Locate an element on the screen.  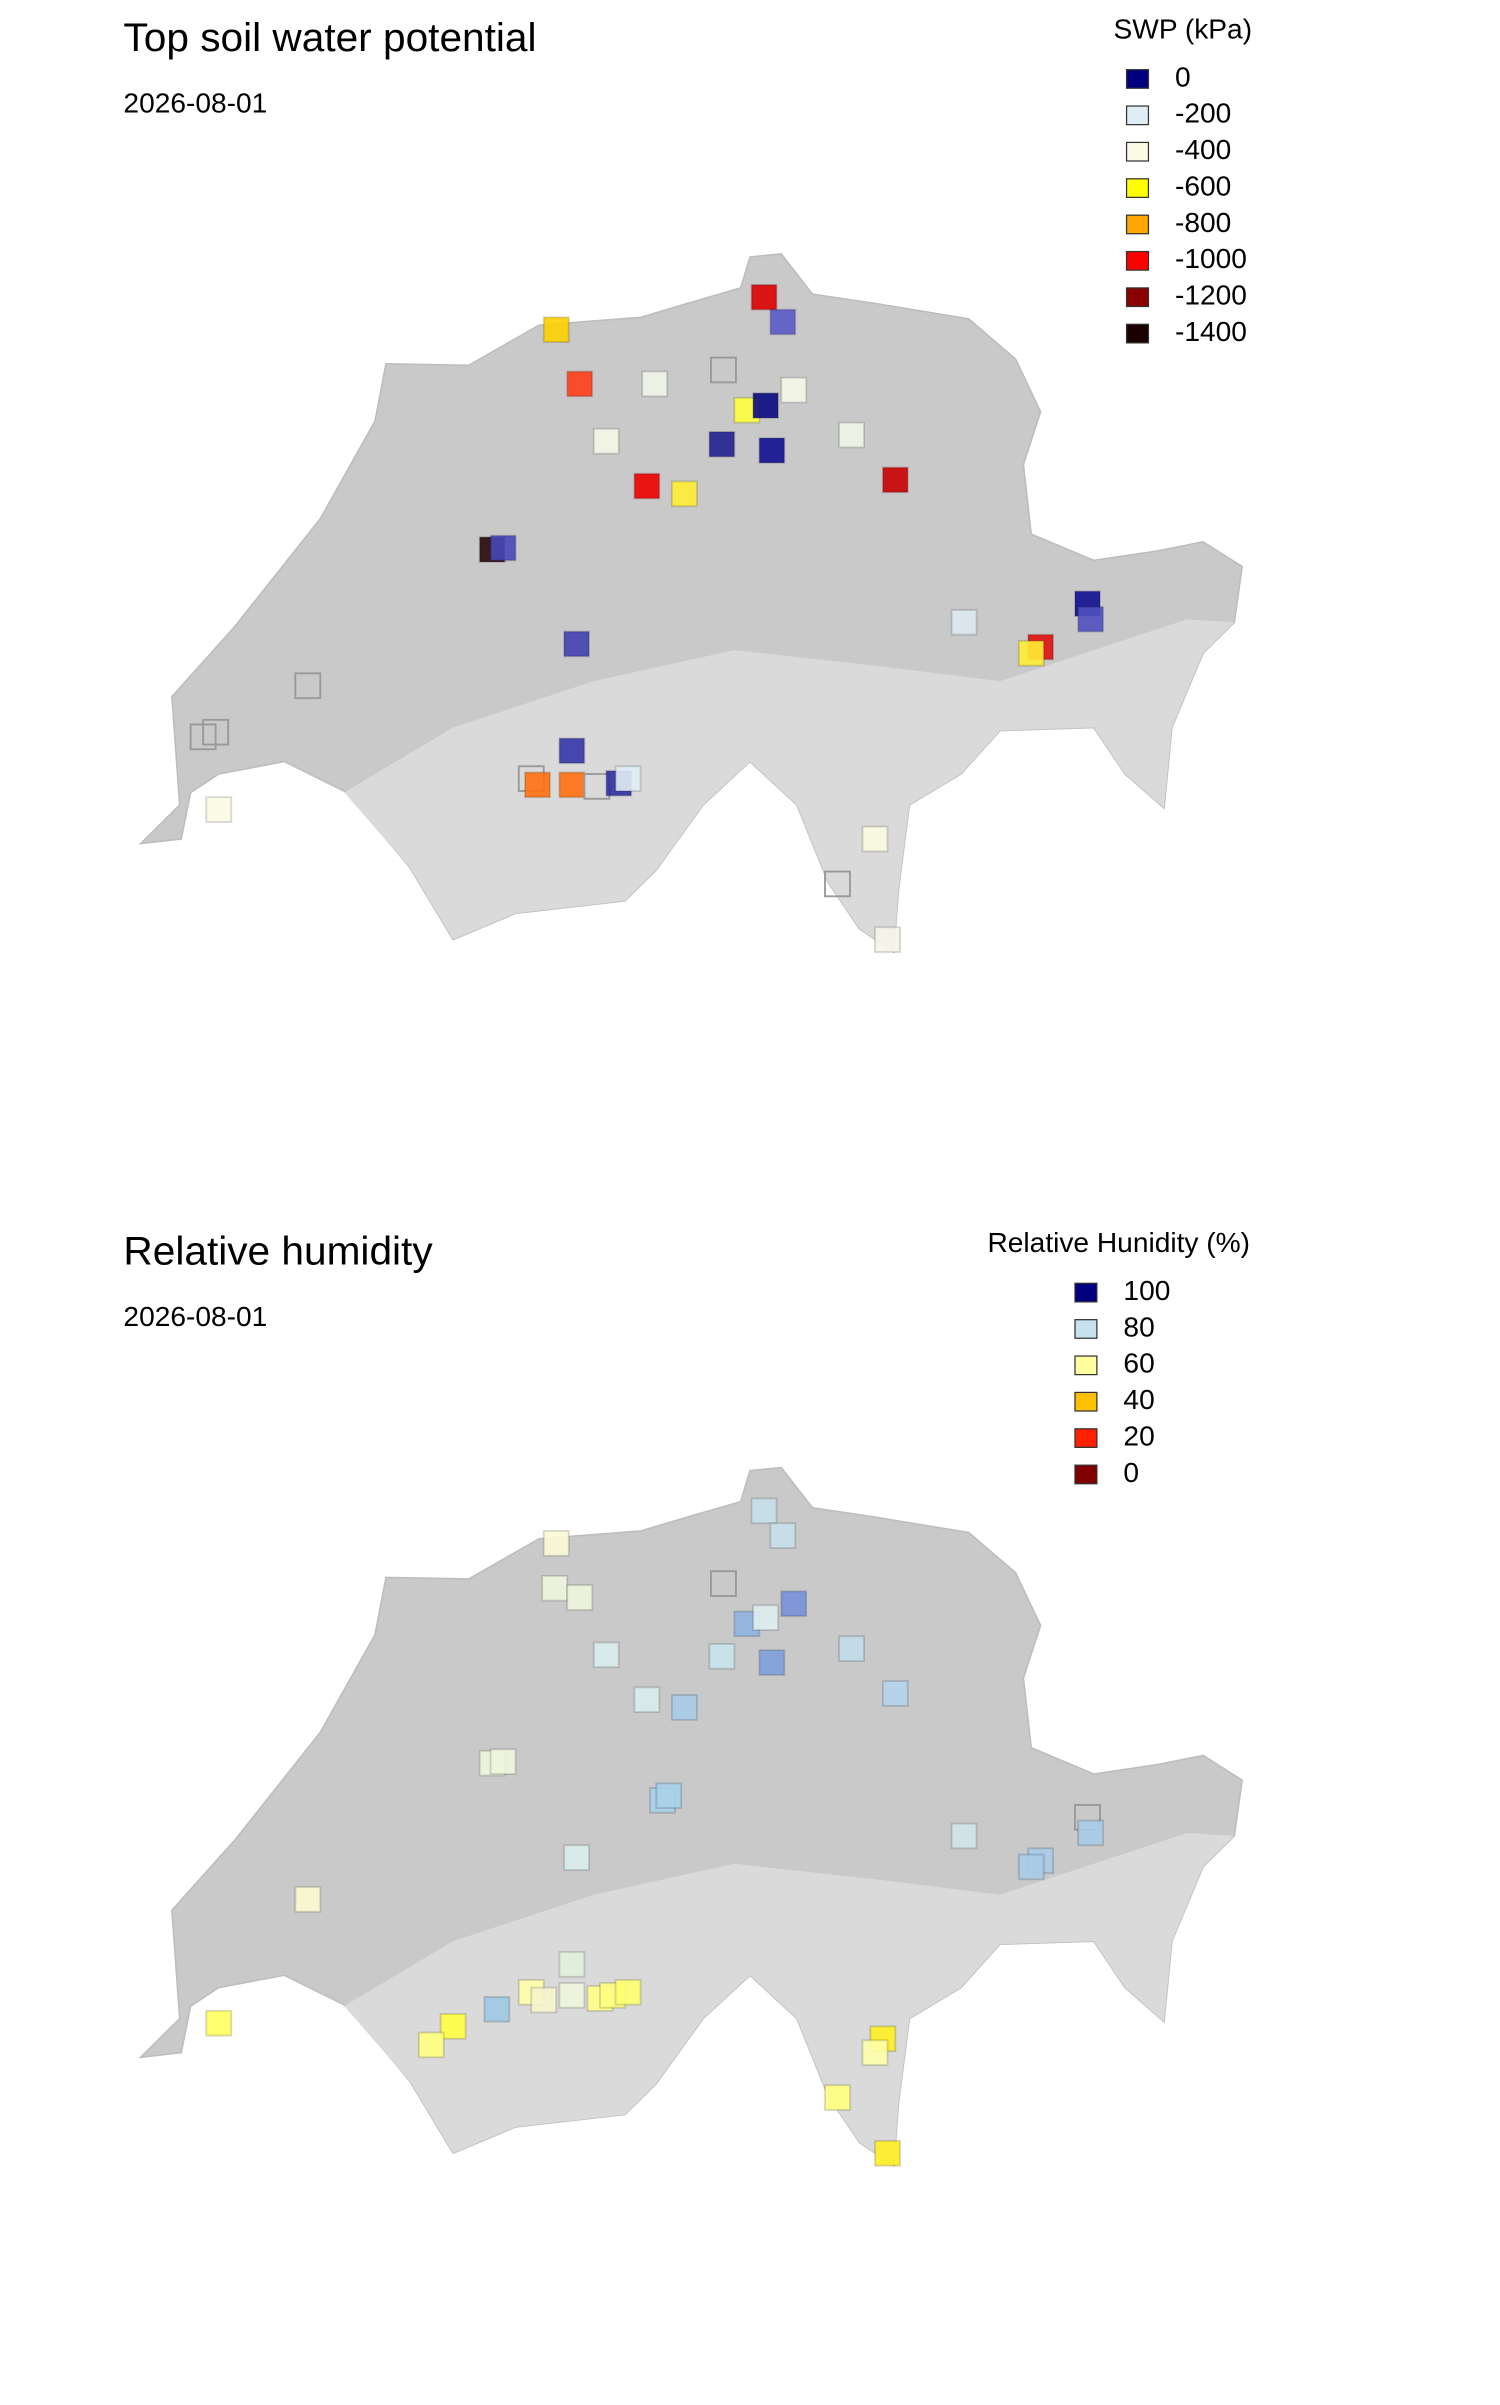
legend-title: Relative Hunidity (%) is located at coordinates (1119, 1242).